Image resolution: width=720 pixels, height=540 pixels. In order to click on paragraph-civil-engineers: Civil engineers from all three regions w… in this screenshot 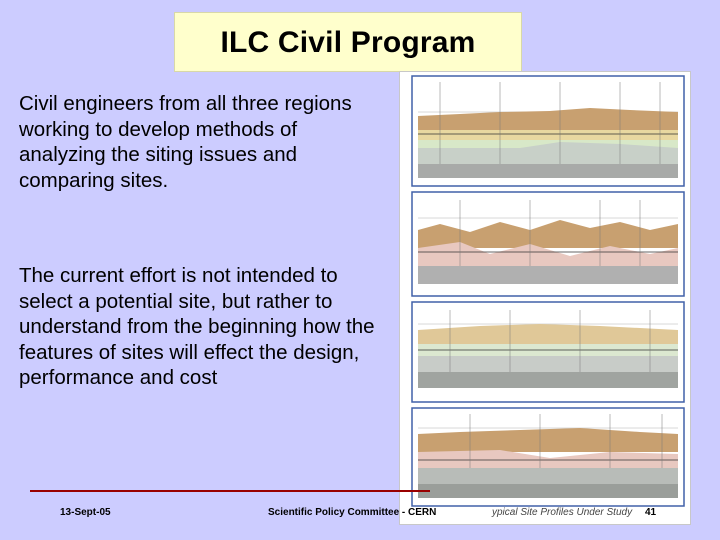, I will do `click(185, 142)`.